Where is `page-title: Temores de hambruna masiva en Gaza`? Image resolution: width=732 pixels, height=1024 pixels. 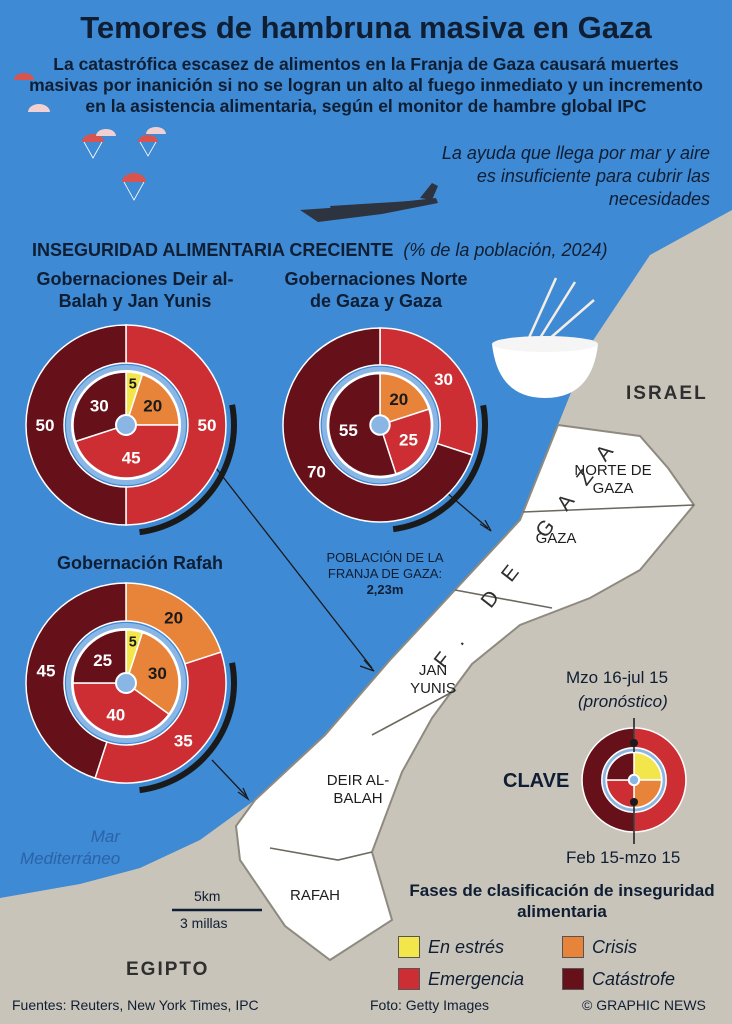
page-title: Temores de hambruna masiva en Gaza is located at coordinates (366, 27).